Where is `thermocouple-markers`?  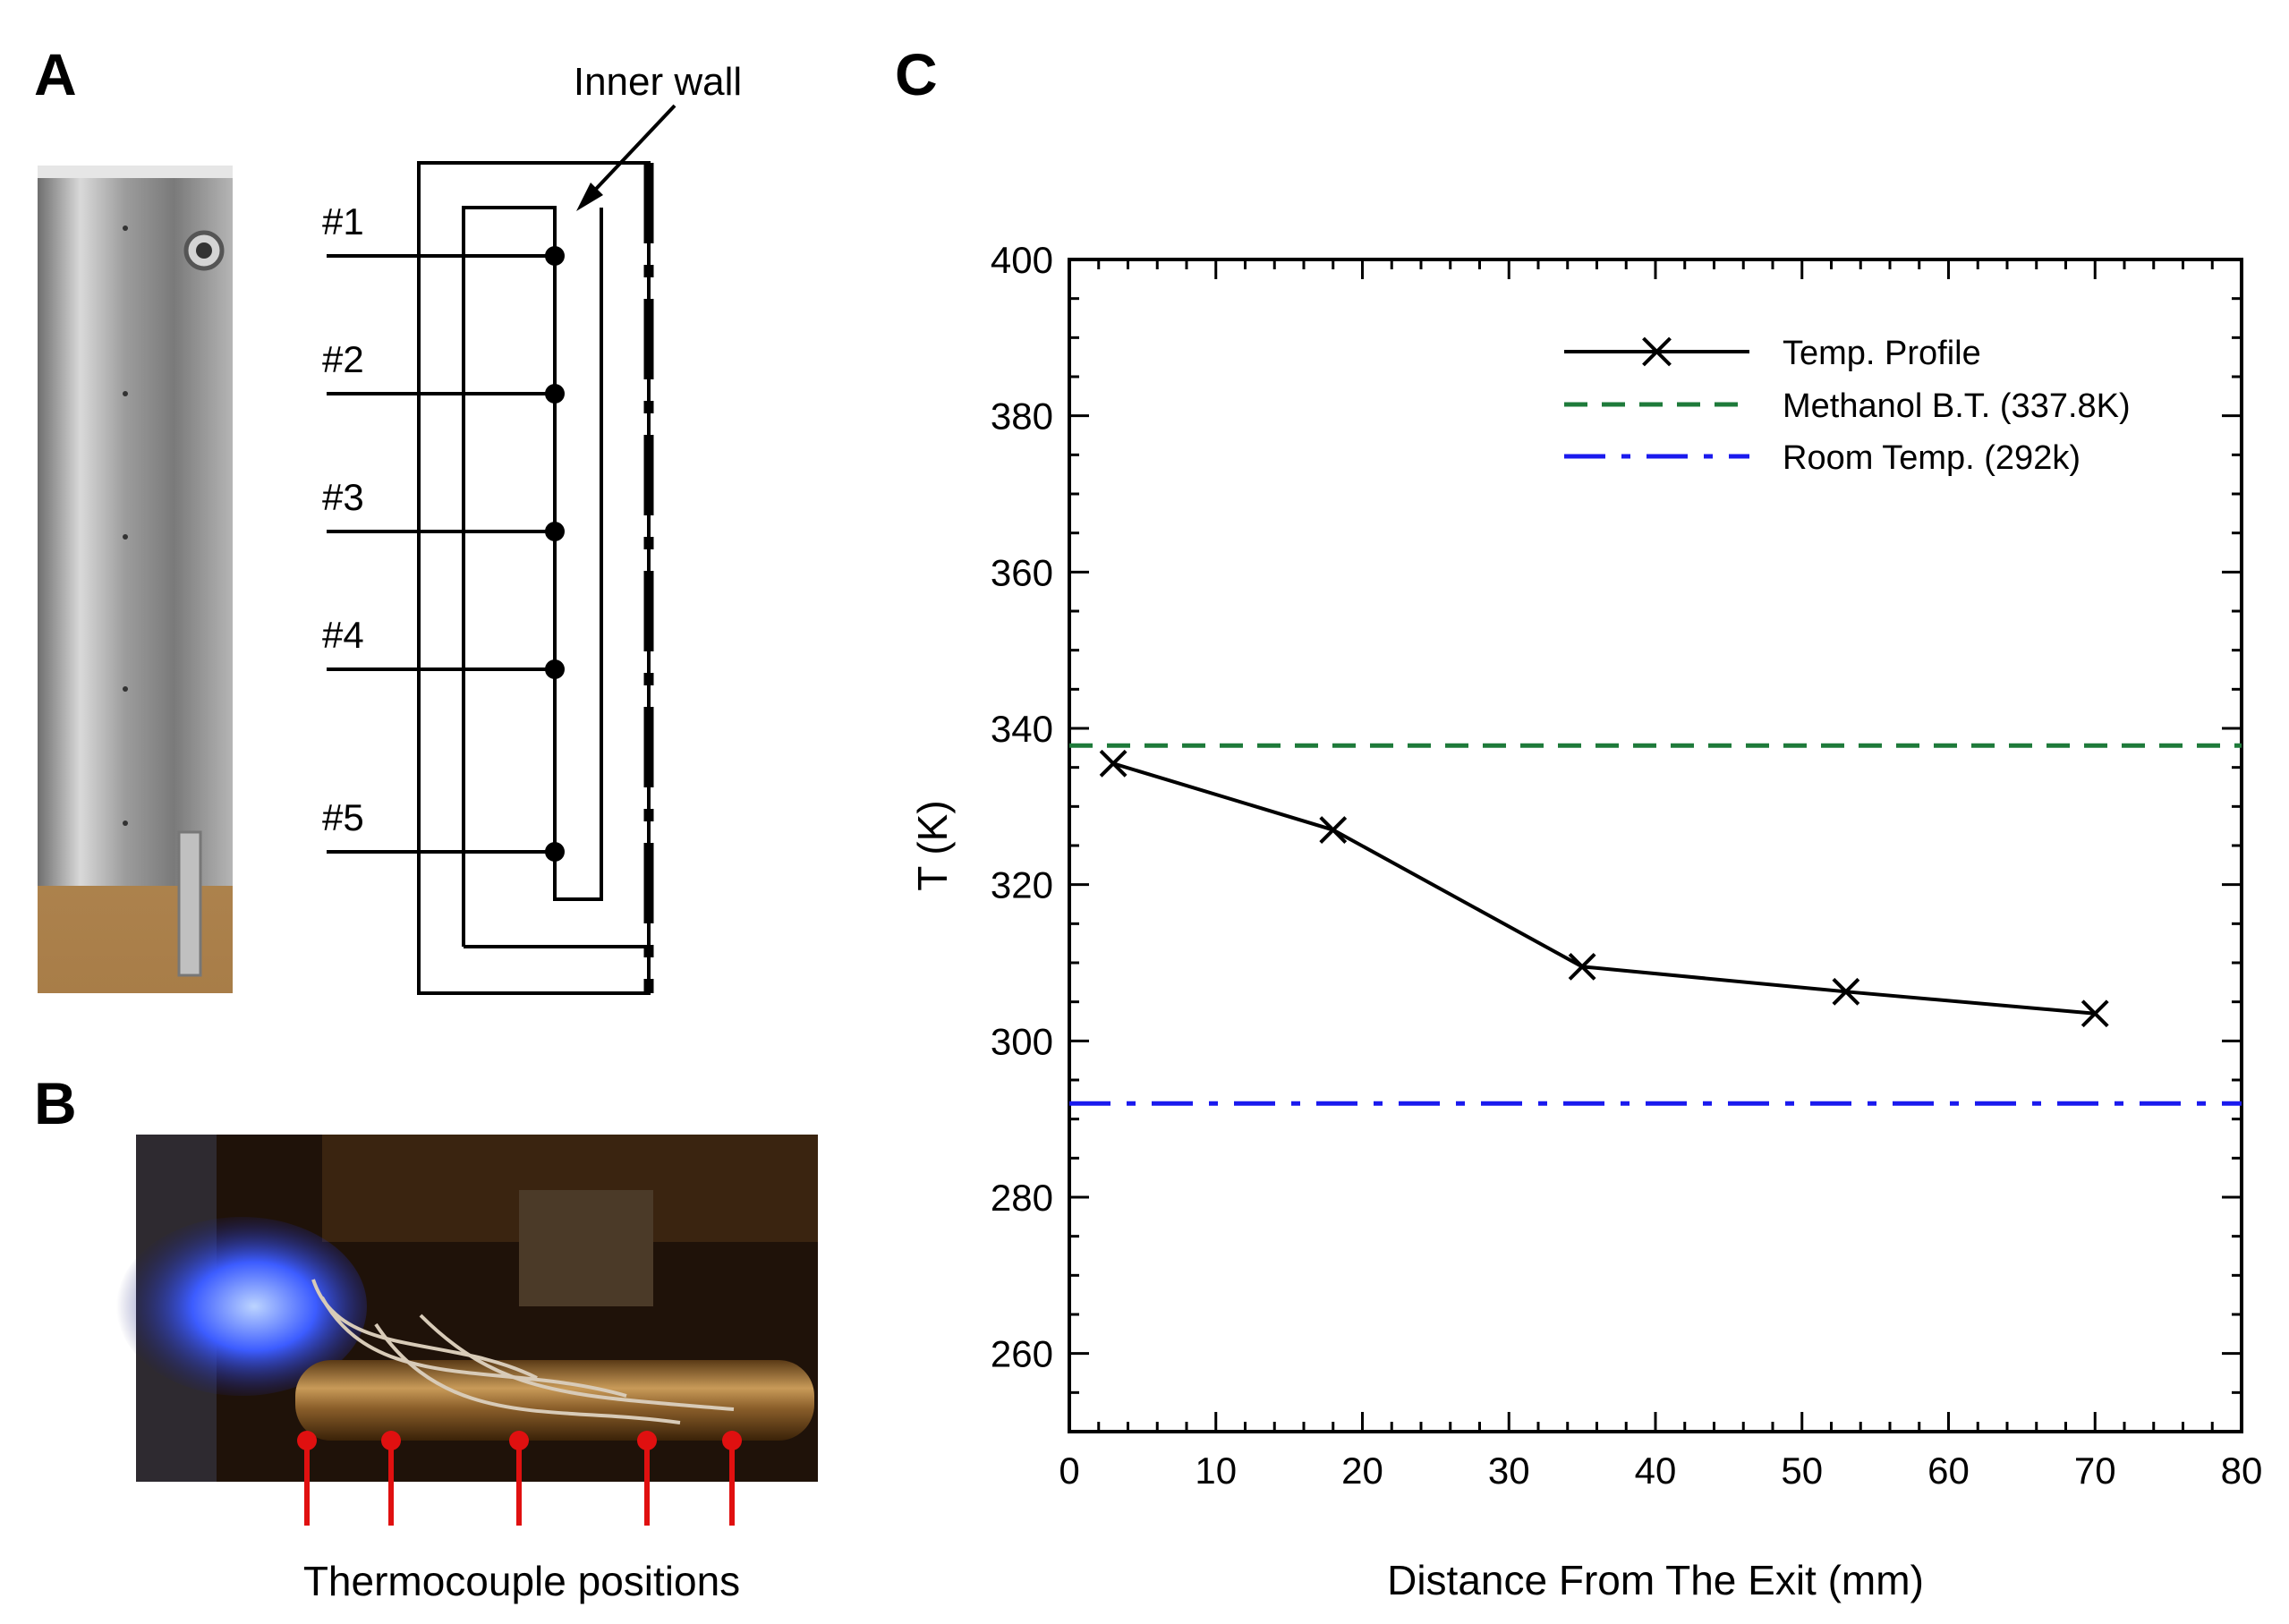
thermocouple-markers is located at coordinates (520, 1478).